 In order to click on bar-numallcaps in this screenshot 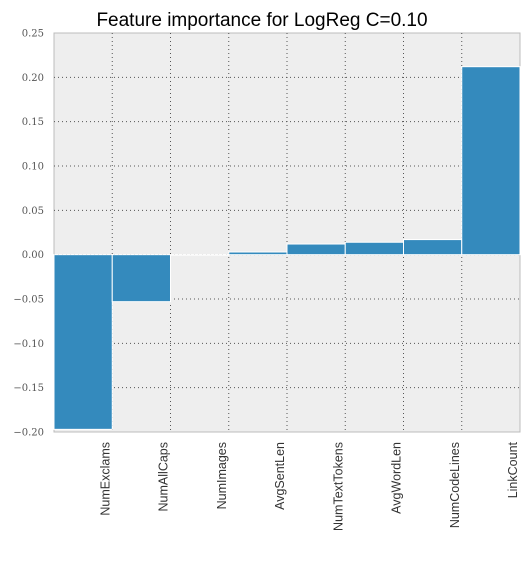, I will do `click(141, 278)`.